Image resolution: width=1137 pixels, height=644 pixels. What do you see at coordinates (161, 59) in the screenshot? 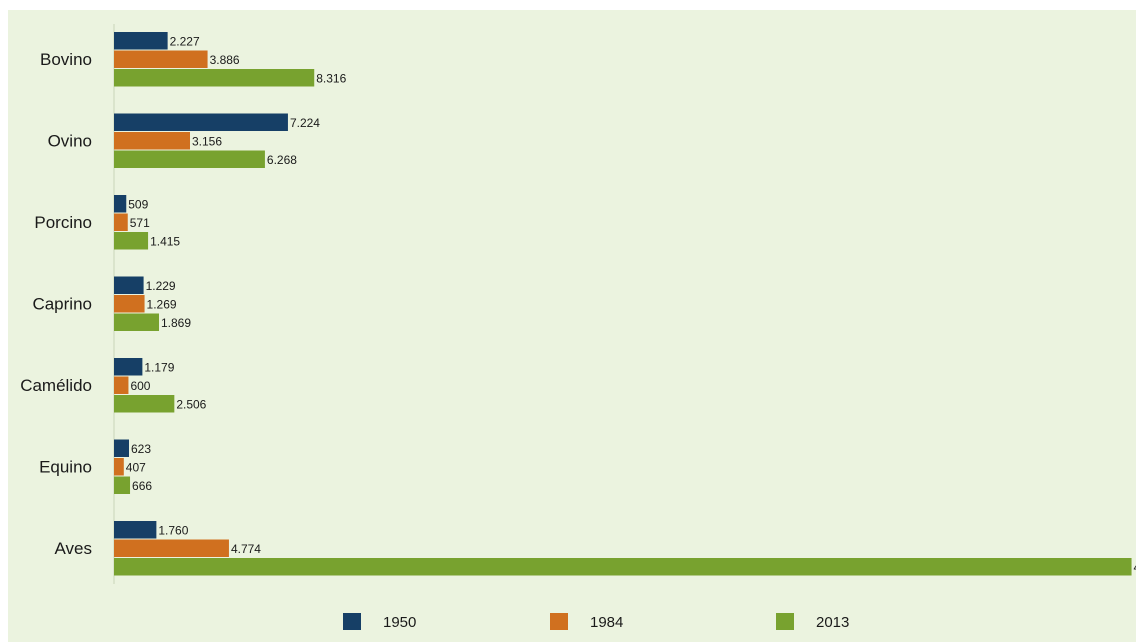
I see `bar-bovino-1984` at bounding box center [161, 59].